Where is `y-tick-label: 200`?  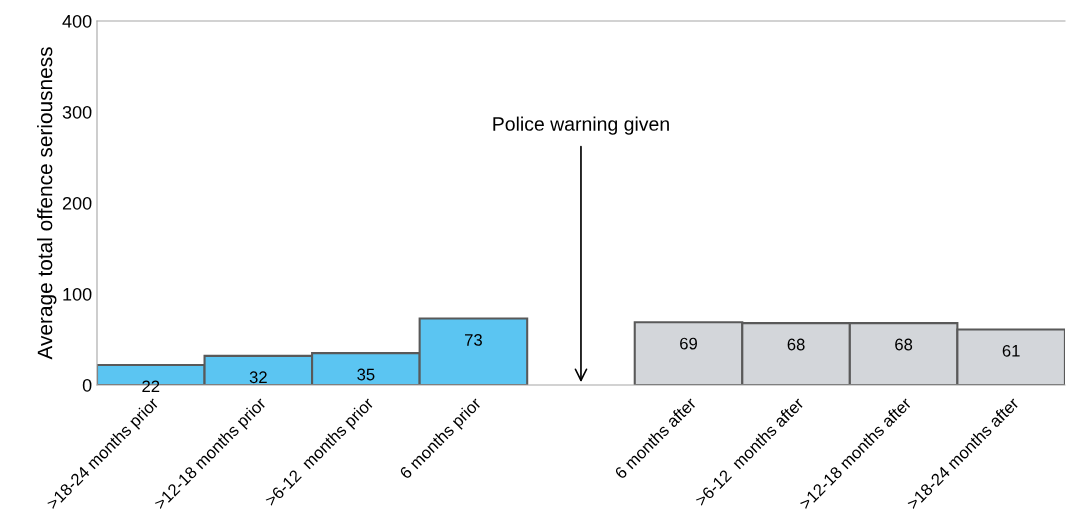
y-tick-label: 200 is located at coordinates (77, 203).